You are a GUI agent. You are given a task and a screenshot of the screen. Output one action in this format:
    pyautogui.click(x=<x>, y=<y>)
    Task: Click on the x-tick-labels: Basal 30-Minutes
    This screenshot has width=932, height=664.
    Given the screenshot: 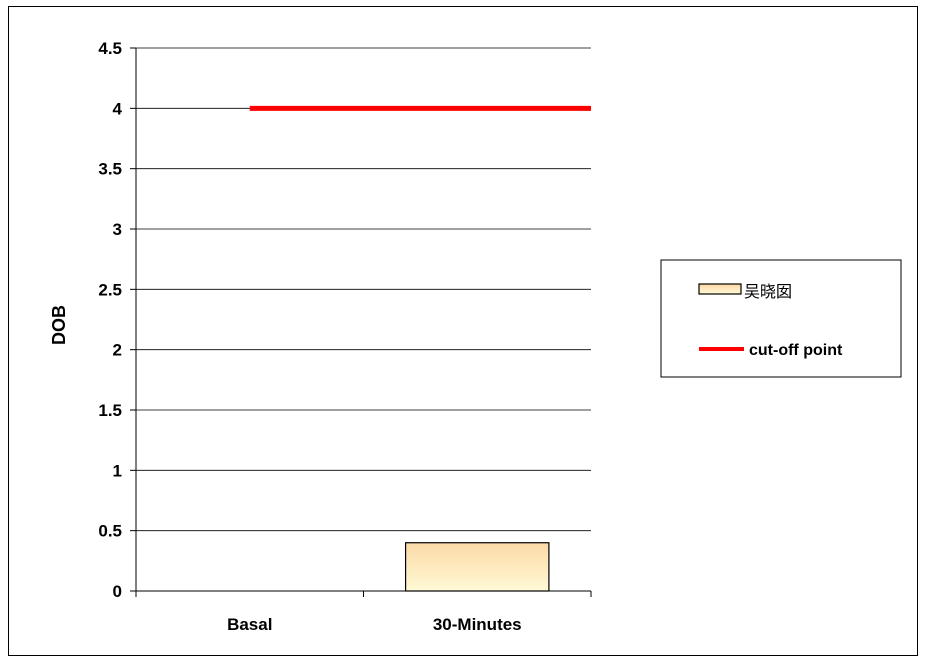 What is the action you would take?
    pyautogui.click(x=374, y=624)
    